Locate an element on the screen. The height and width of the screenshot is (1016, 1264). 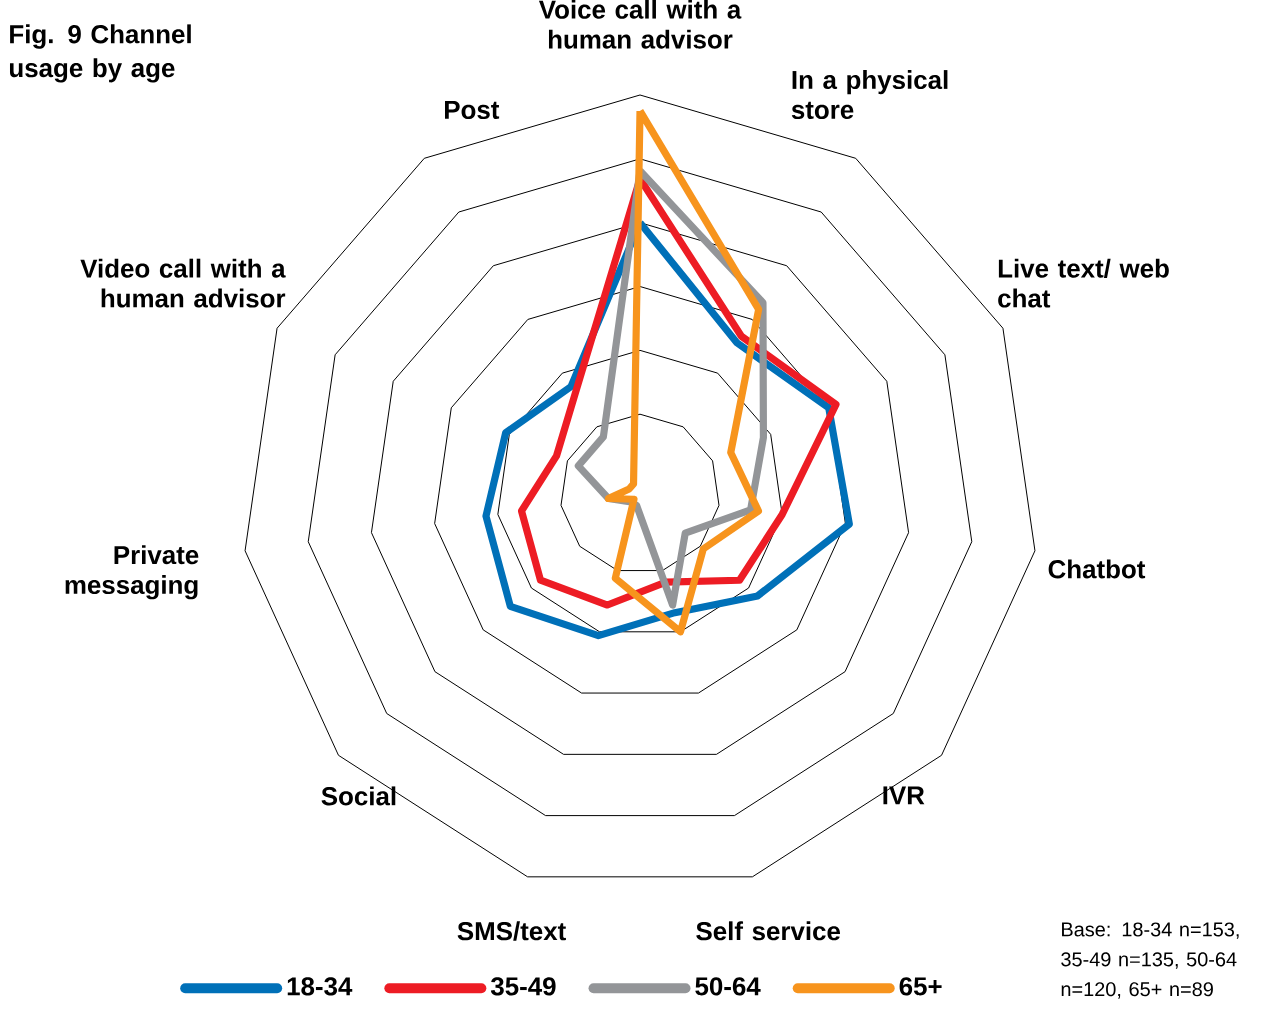
spoke-label: Video call with a human advisor is located at coordinates (183, 283).